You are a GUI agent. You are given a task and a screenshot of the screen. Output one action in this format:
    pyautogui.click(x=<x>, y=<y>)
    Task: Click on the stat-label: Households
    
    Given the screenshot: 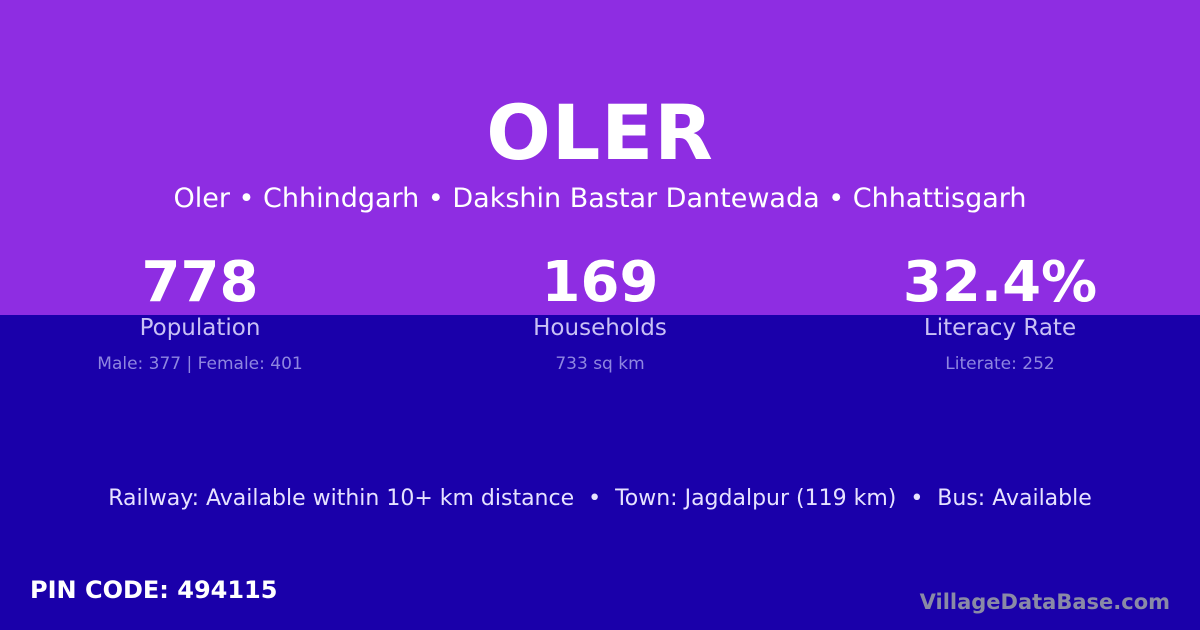 What is the action you would take?
    pyautogui.click(x=600, y=328)
    